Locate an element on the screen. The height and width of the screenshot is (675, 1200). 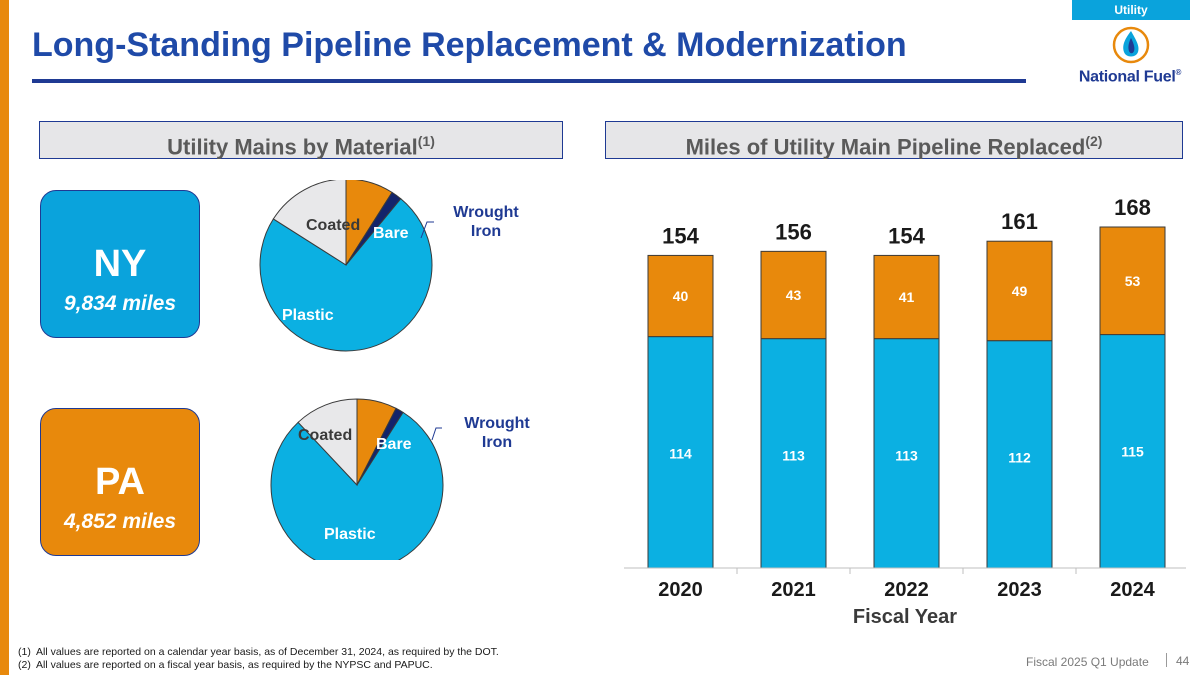
ny-wrought-leader-line is located at coordinates (427, 230).